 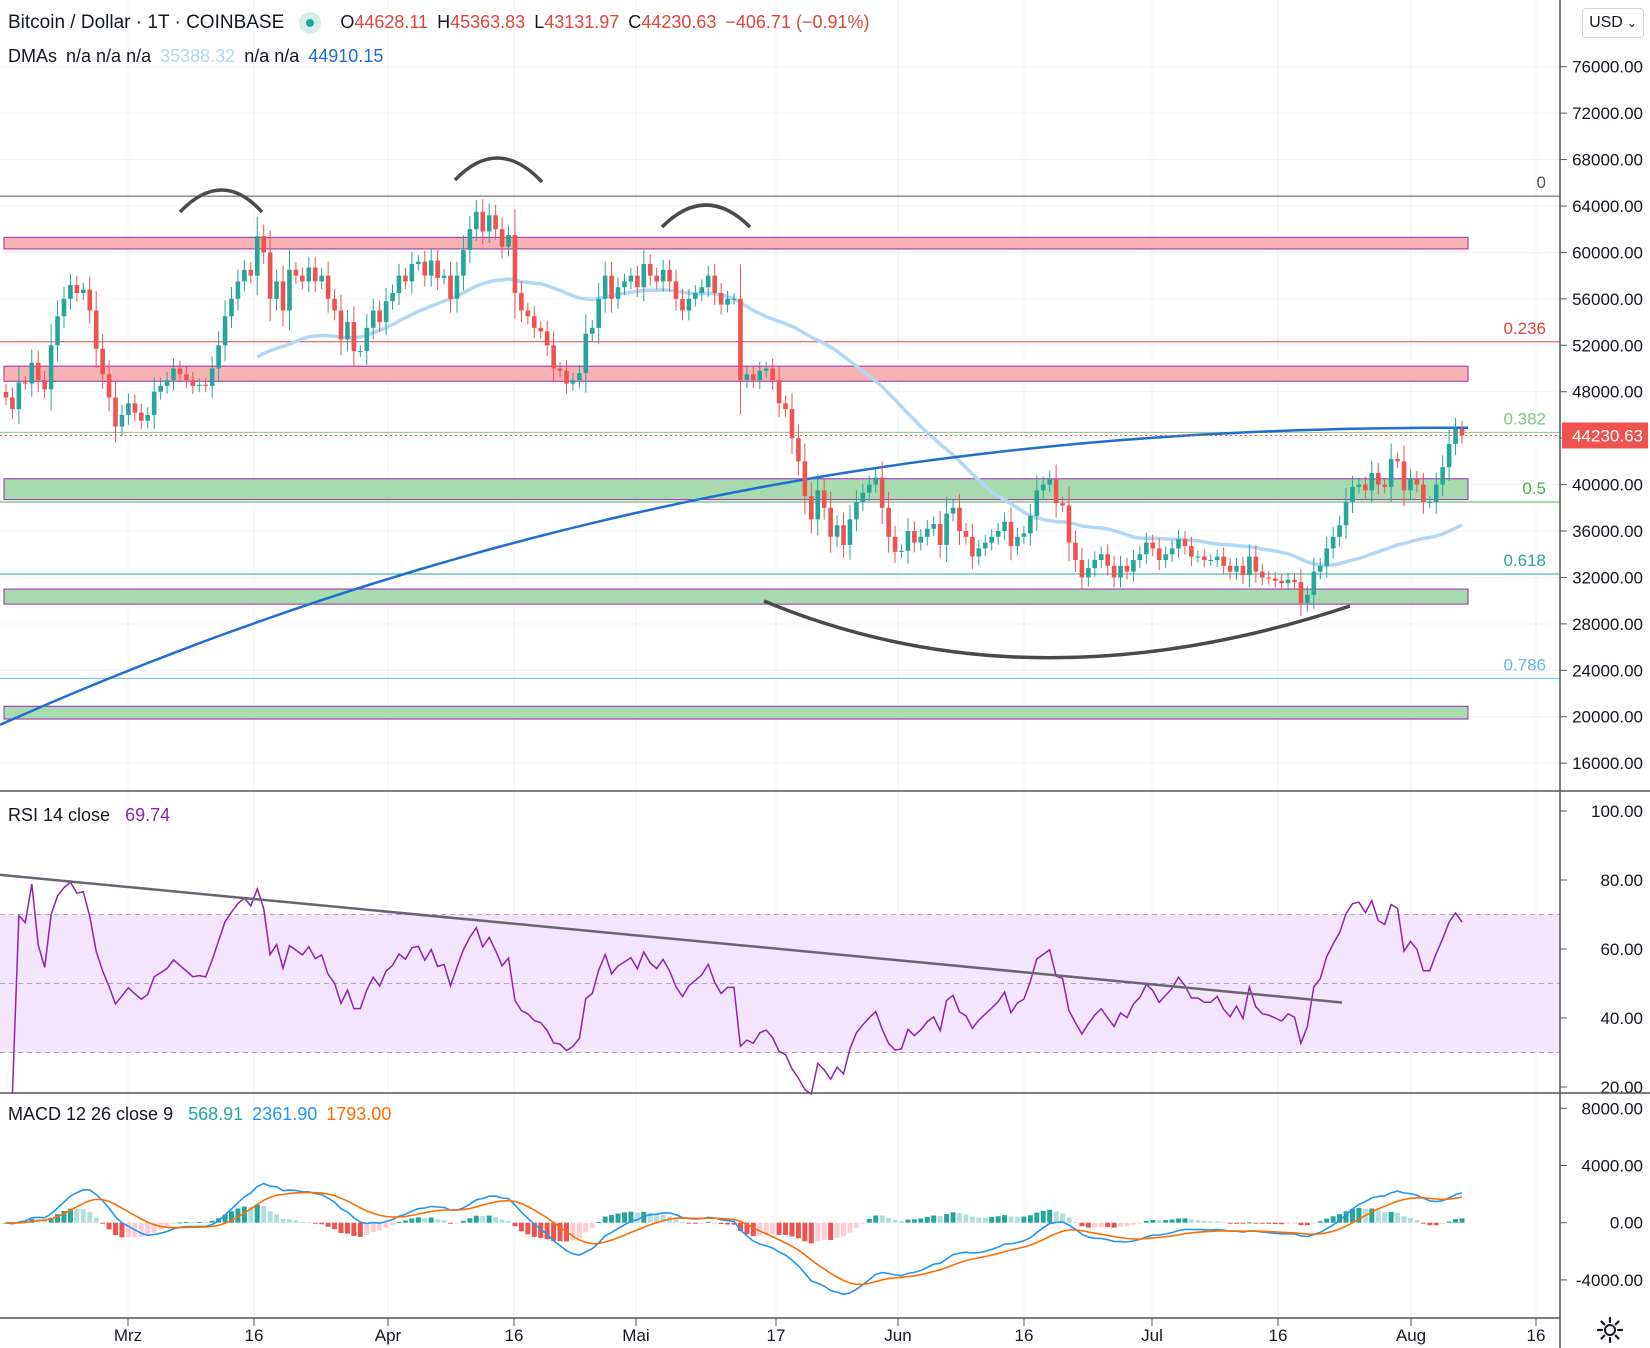 I want to click on rsi-legend: RSI 14 close 69.74, so click(x=91, y=815).